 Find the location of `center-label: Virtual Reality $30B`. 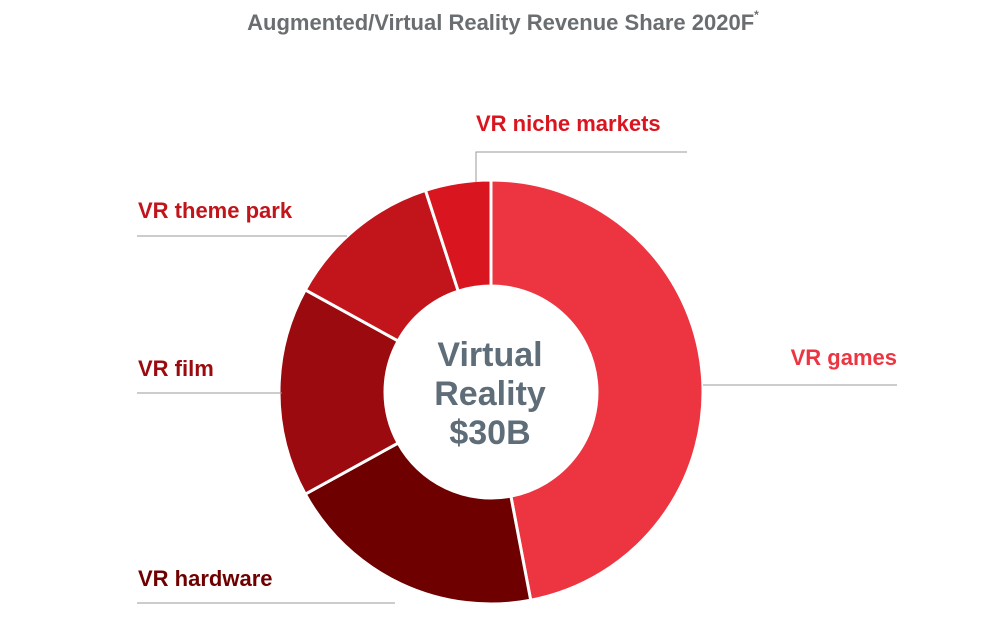

center-label: Virtual Reality $30B is located at coordinates (490, 394).